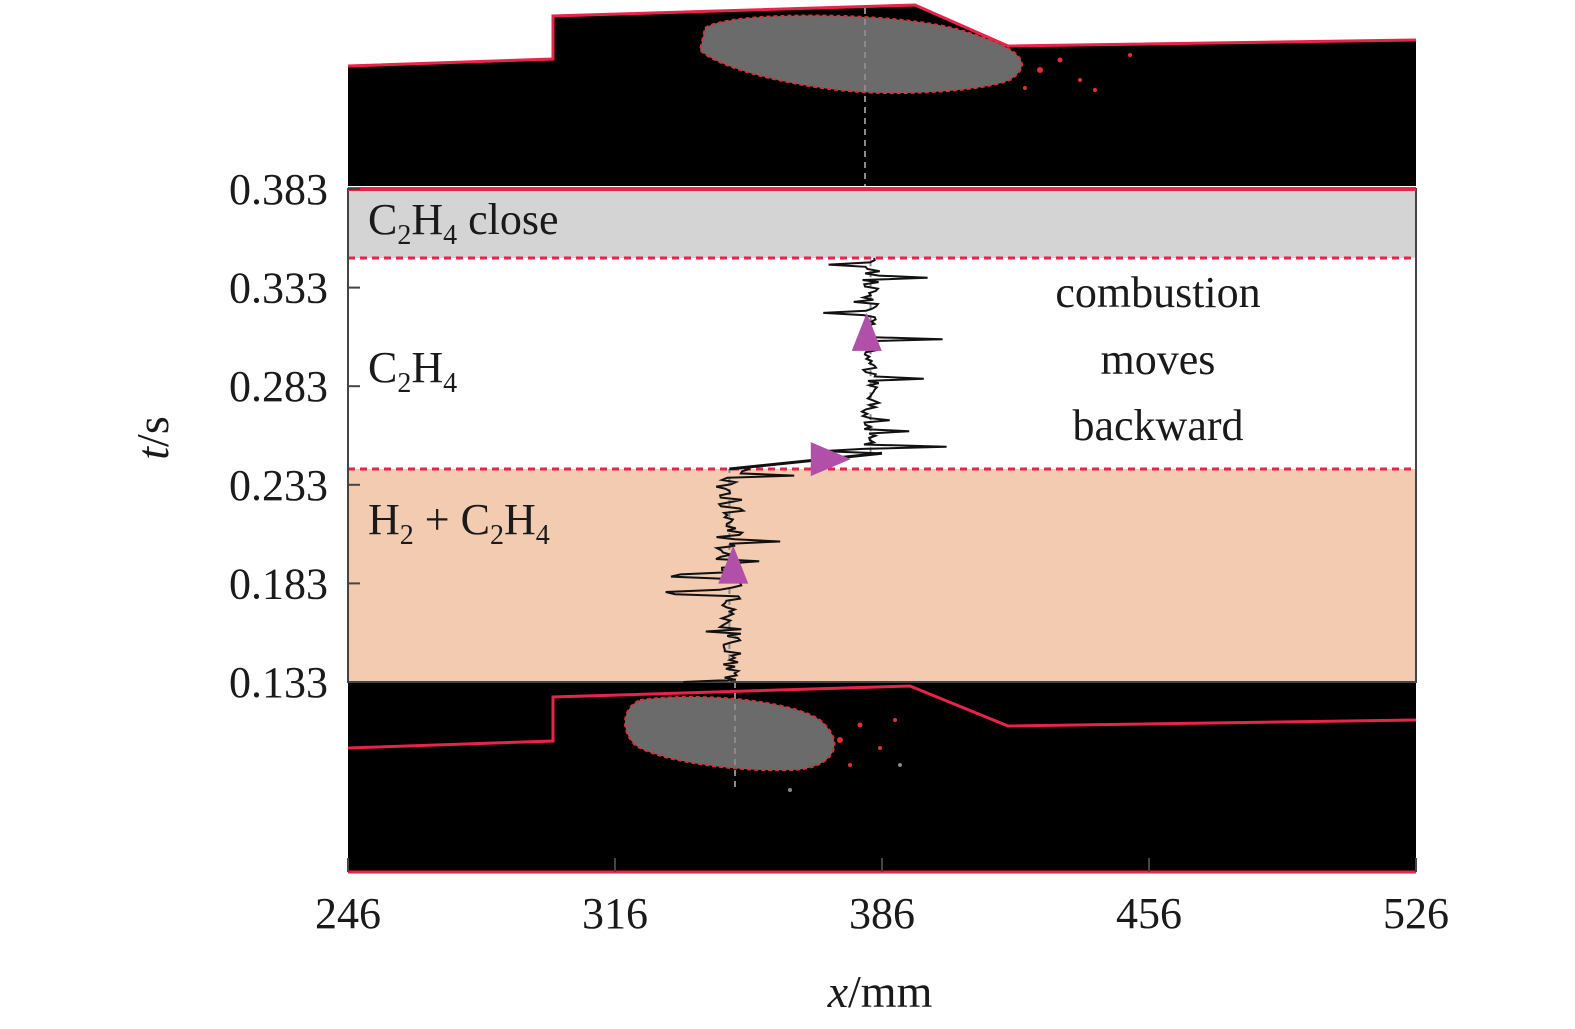 The height and width of the screenshot is (1029, 1575). What do you see at coordinates (412, 371) in the screenshot?
I see `band-label-c2h4: C2H4` at bounding box center [412, 371].